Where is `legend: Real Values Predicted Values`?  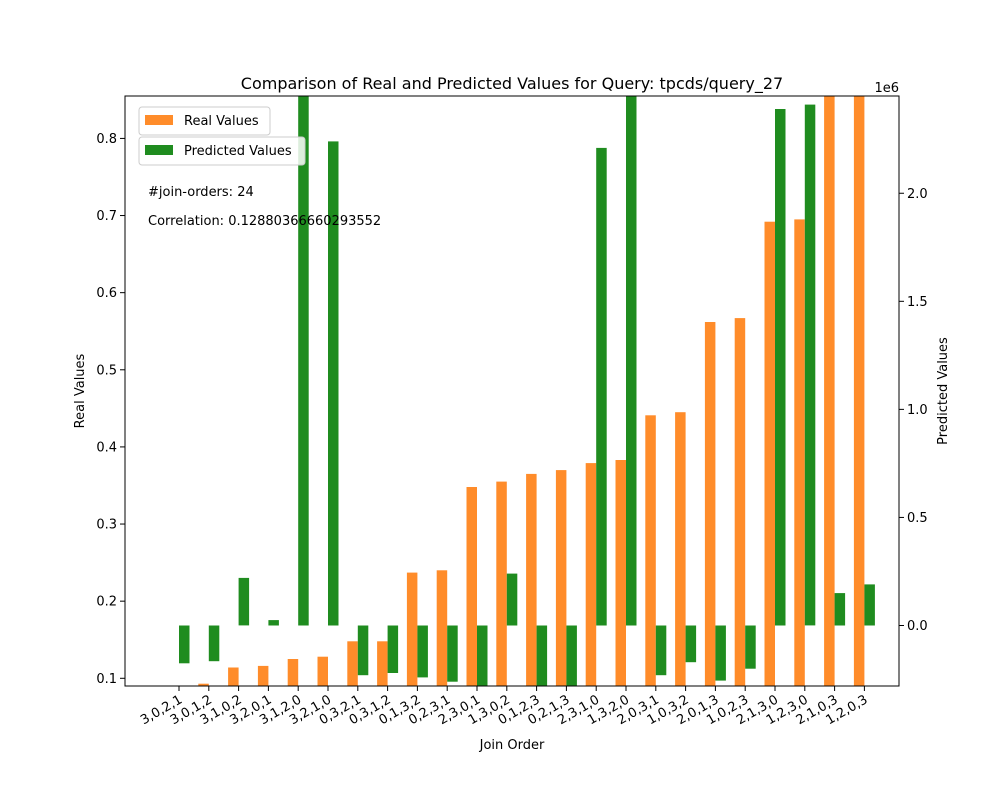 legend: Real Values Predicted Values is located at coordinates (222, 136).